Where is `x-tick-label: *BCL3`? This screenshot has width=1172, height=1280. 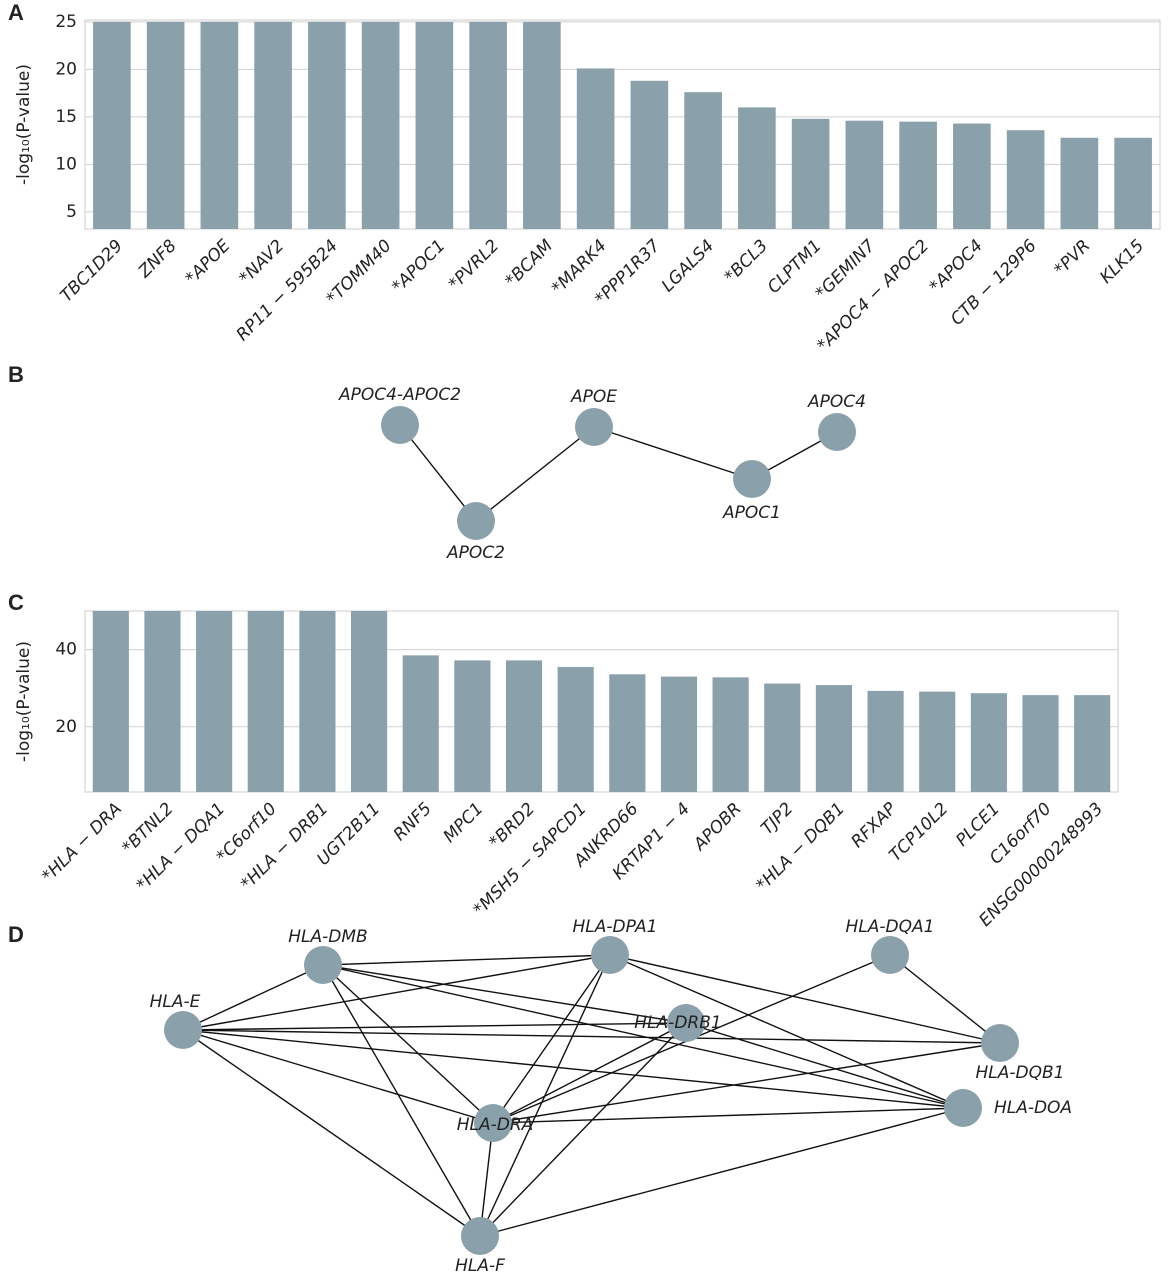
x-tick-label: *BCL3 is located at coordinates (746, 261).